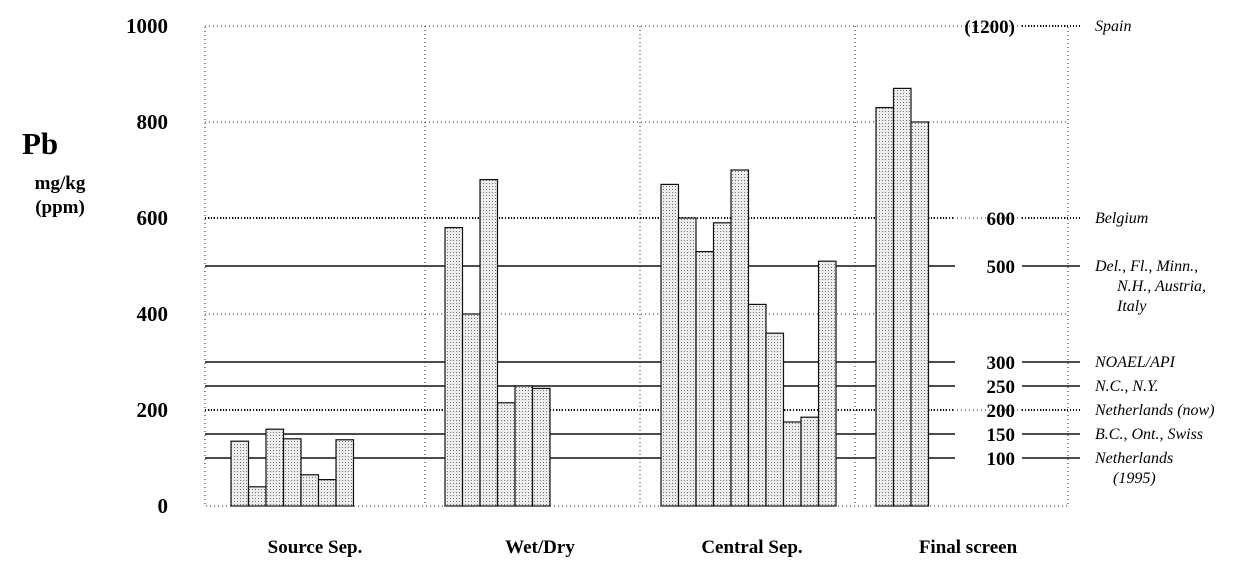  What do you see at coordinates (1146, 266) in the screenshot?
I see `jurisdiction-label: Del., Fl., Minn.,` at bounding box center [1146, 266].